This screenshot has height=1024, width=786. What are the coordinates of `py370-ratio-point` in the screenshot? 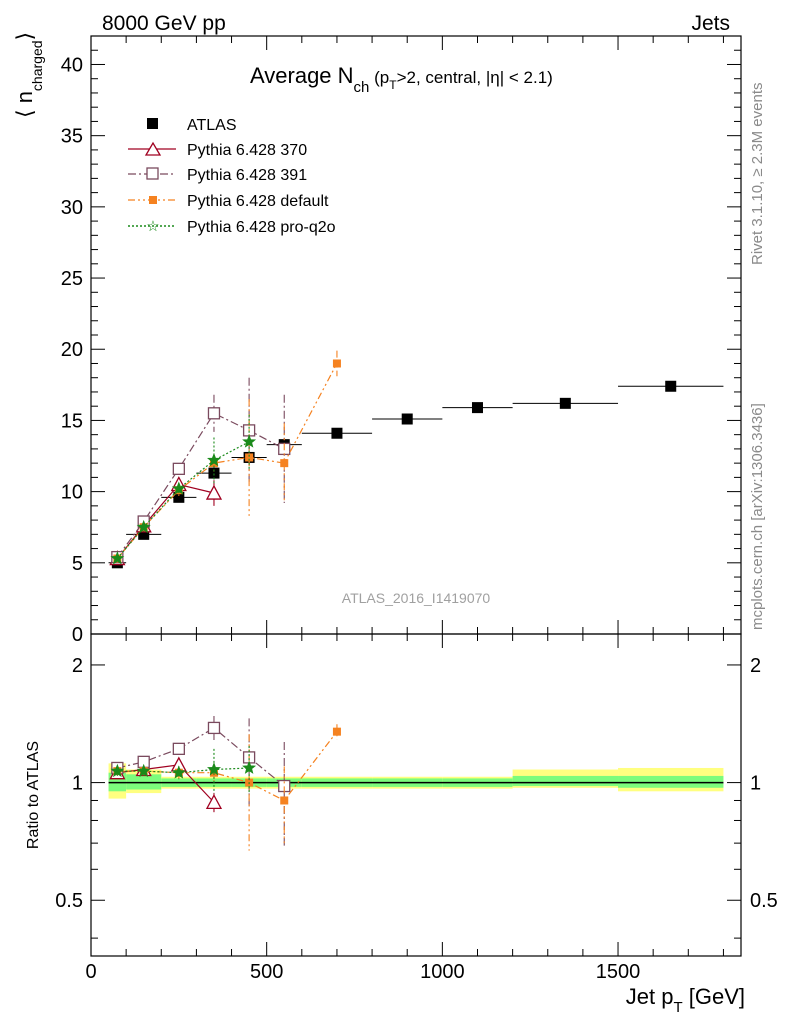 It's located at (214, 802).